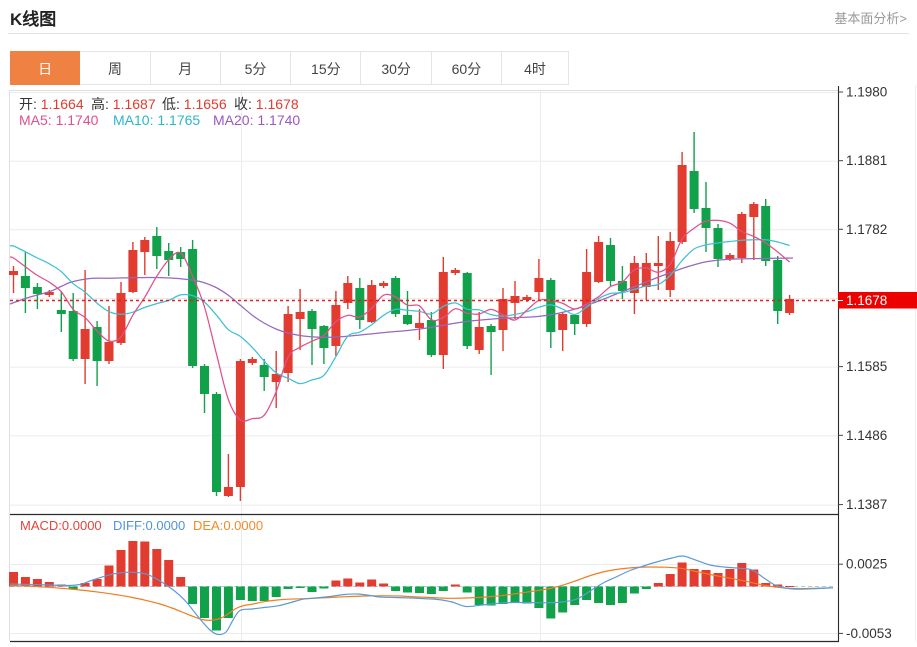 The image size is (917, 647). I want to click on svg-text: 0.0025, so click(866, 564).